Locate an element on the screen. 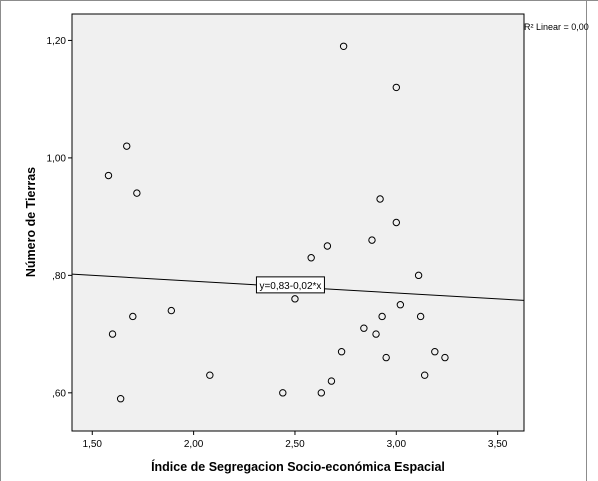 This screenshot has height=481, width=598. x-tick-label: 2,50 is located at coordinates (295, 444).